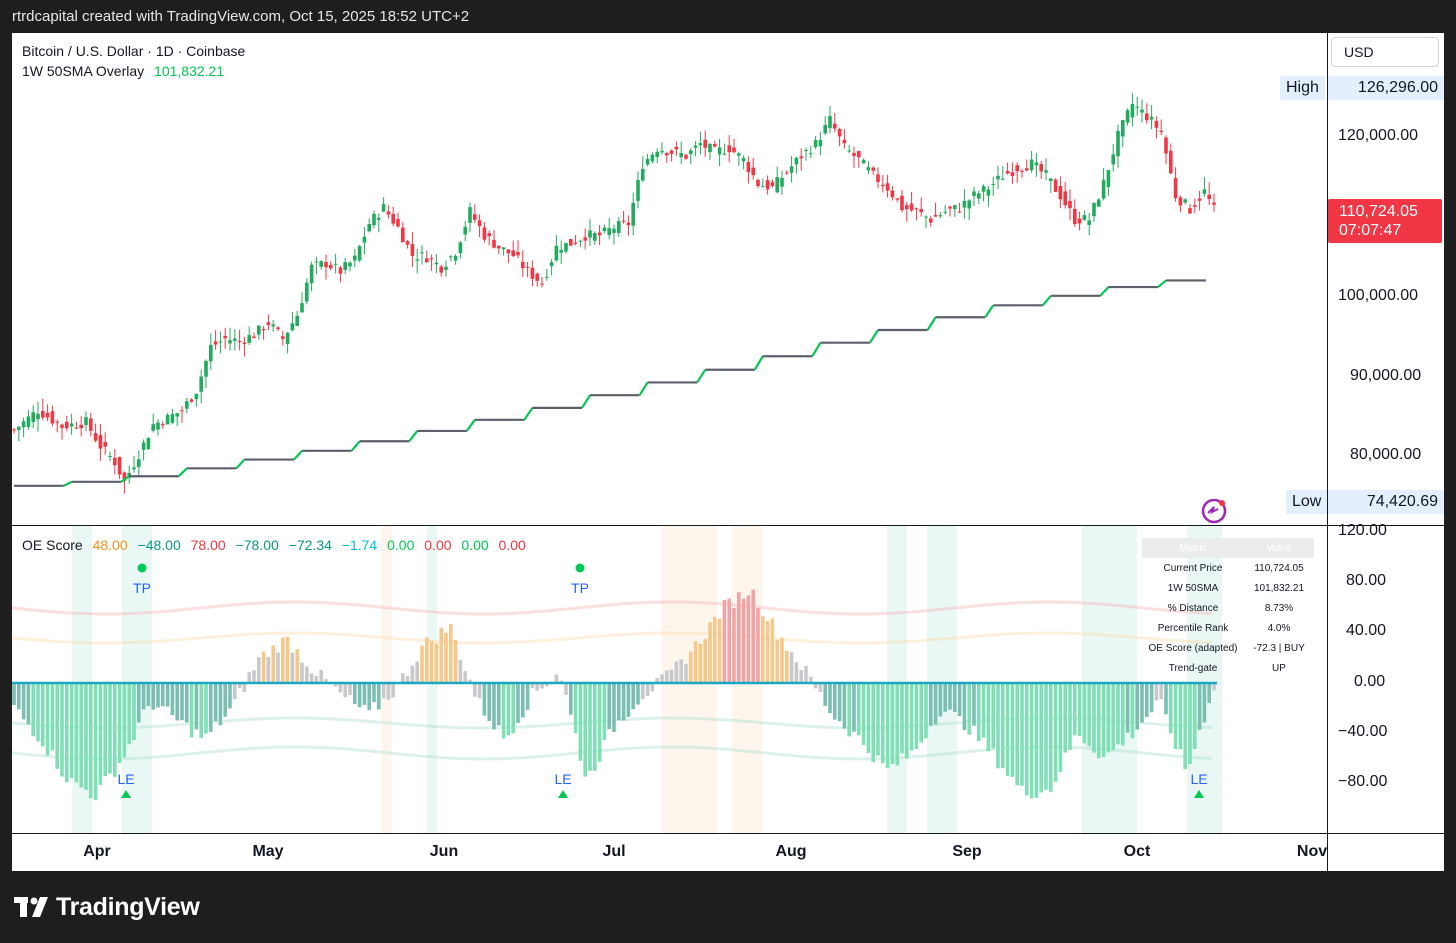 The image size is (1456, 943). Describe the element at coordinates (1279, 648) in the screenshot. I see `metric-value: -72.3 | BUY` at that location.